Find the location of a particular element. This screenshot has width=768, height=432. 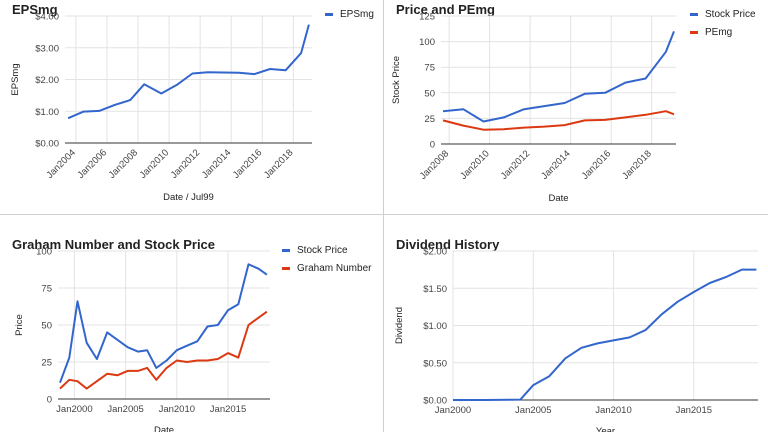

pricepe-x-axis-label: Date is located at coordinates (558, 198).